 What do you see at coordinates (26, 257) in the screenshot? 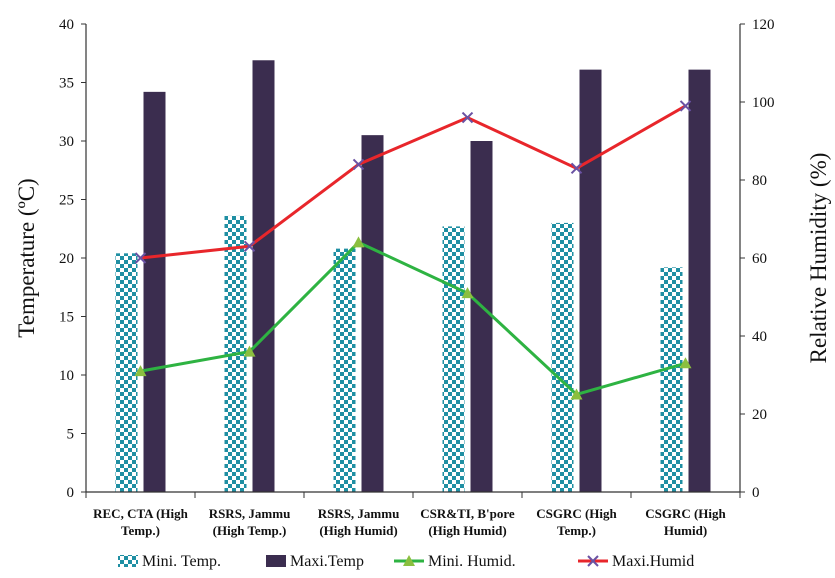
I see `left-axis-title: Temperature (ºC)` at bounding box center [26, 257].